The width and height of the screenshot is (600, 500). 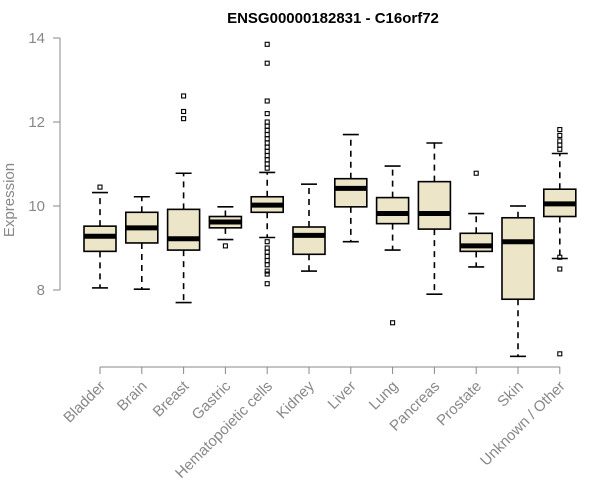 I want to click on x-tick-label: Breast, so click(x=171, y=398).